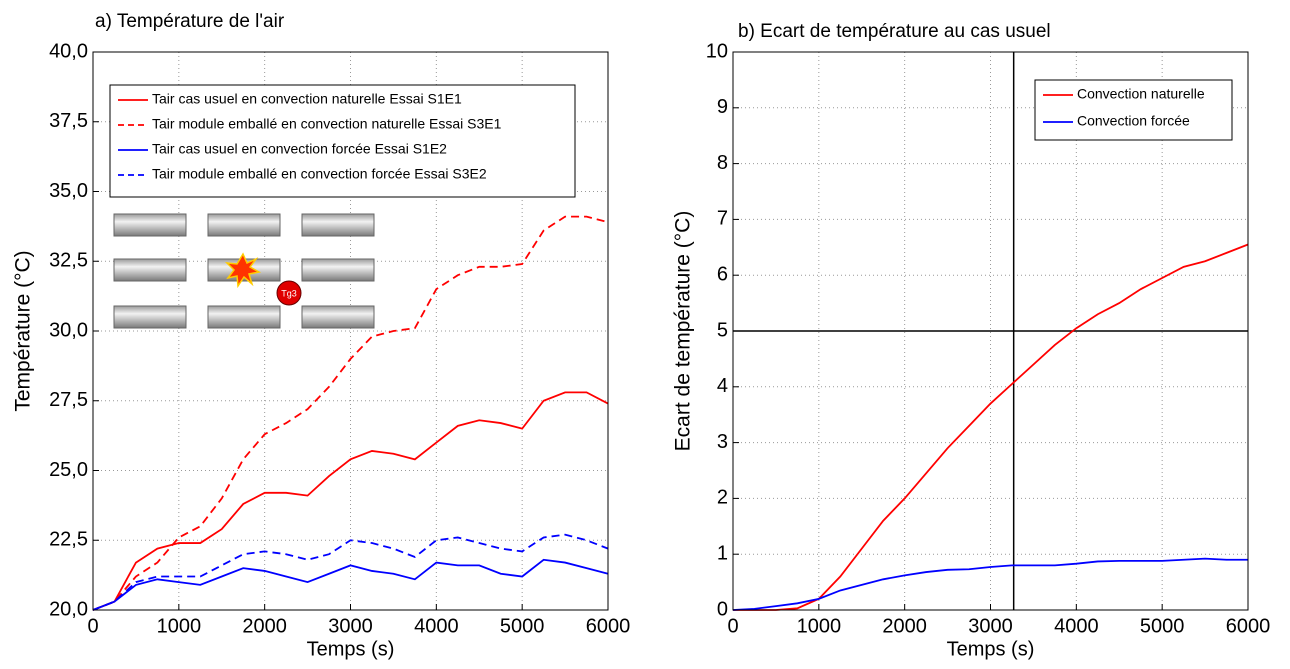  I want to click on y-tick-label: 6, so click(722, 274).